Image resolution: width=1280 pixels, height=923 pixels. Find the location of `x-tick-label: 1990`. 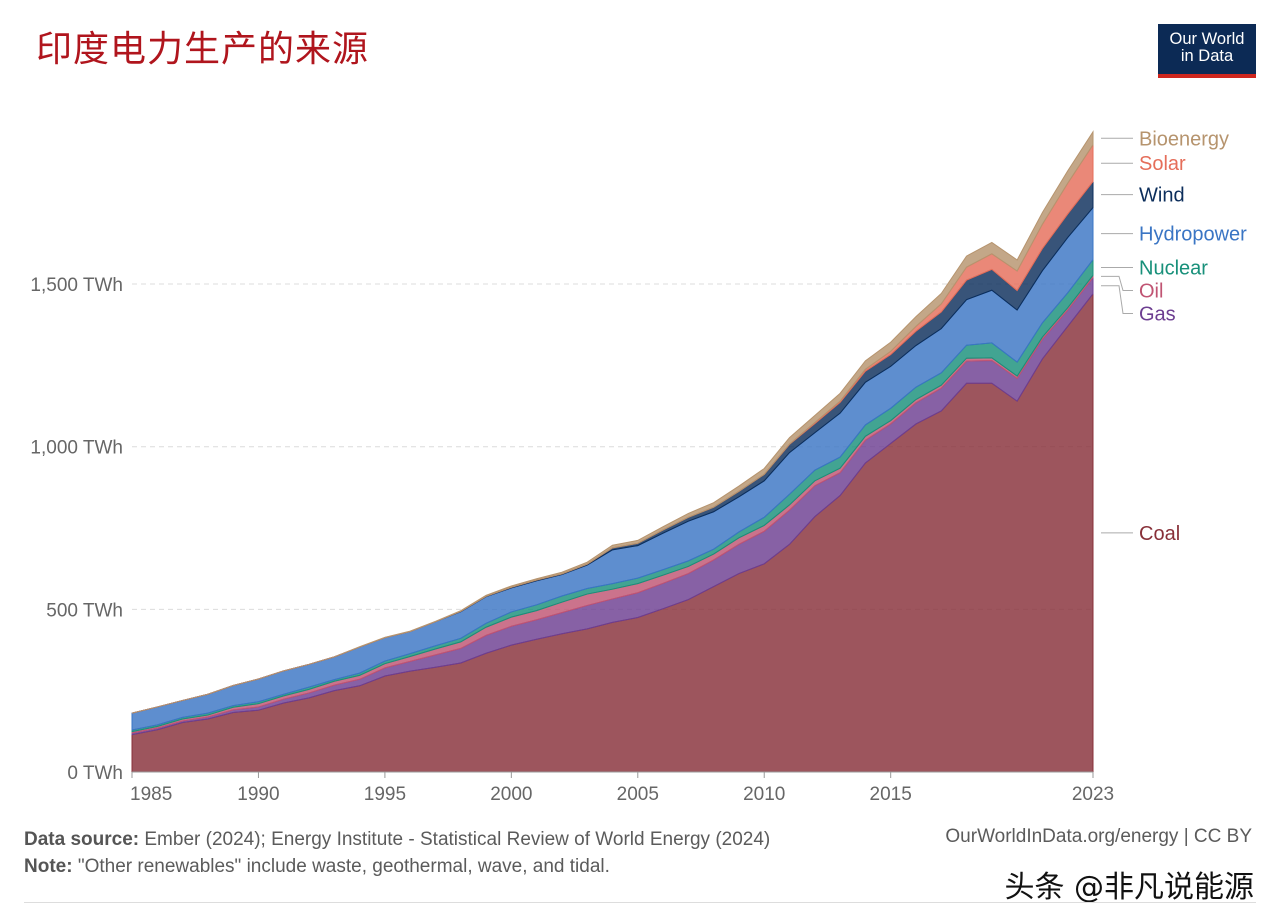

x-tick-label: 1990 is located at coordinates (258, 794).